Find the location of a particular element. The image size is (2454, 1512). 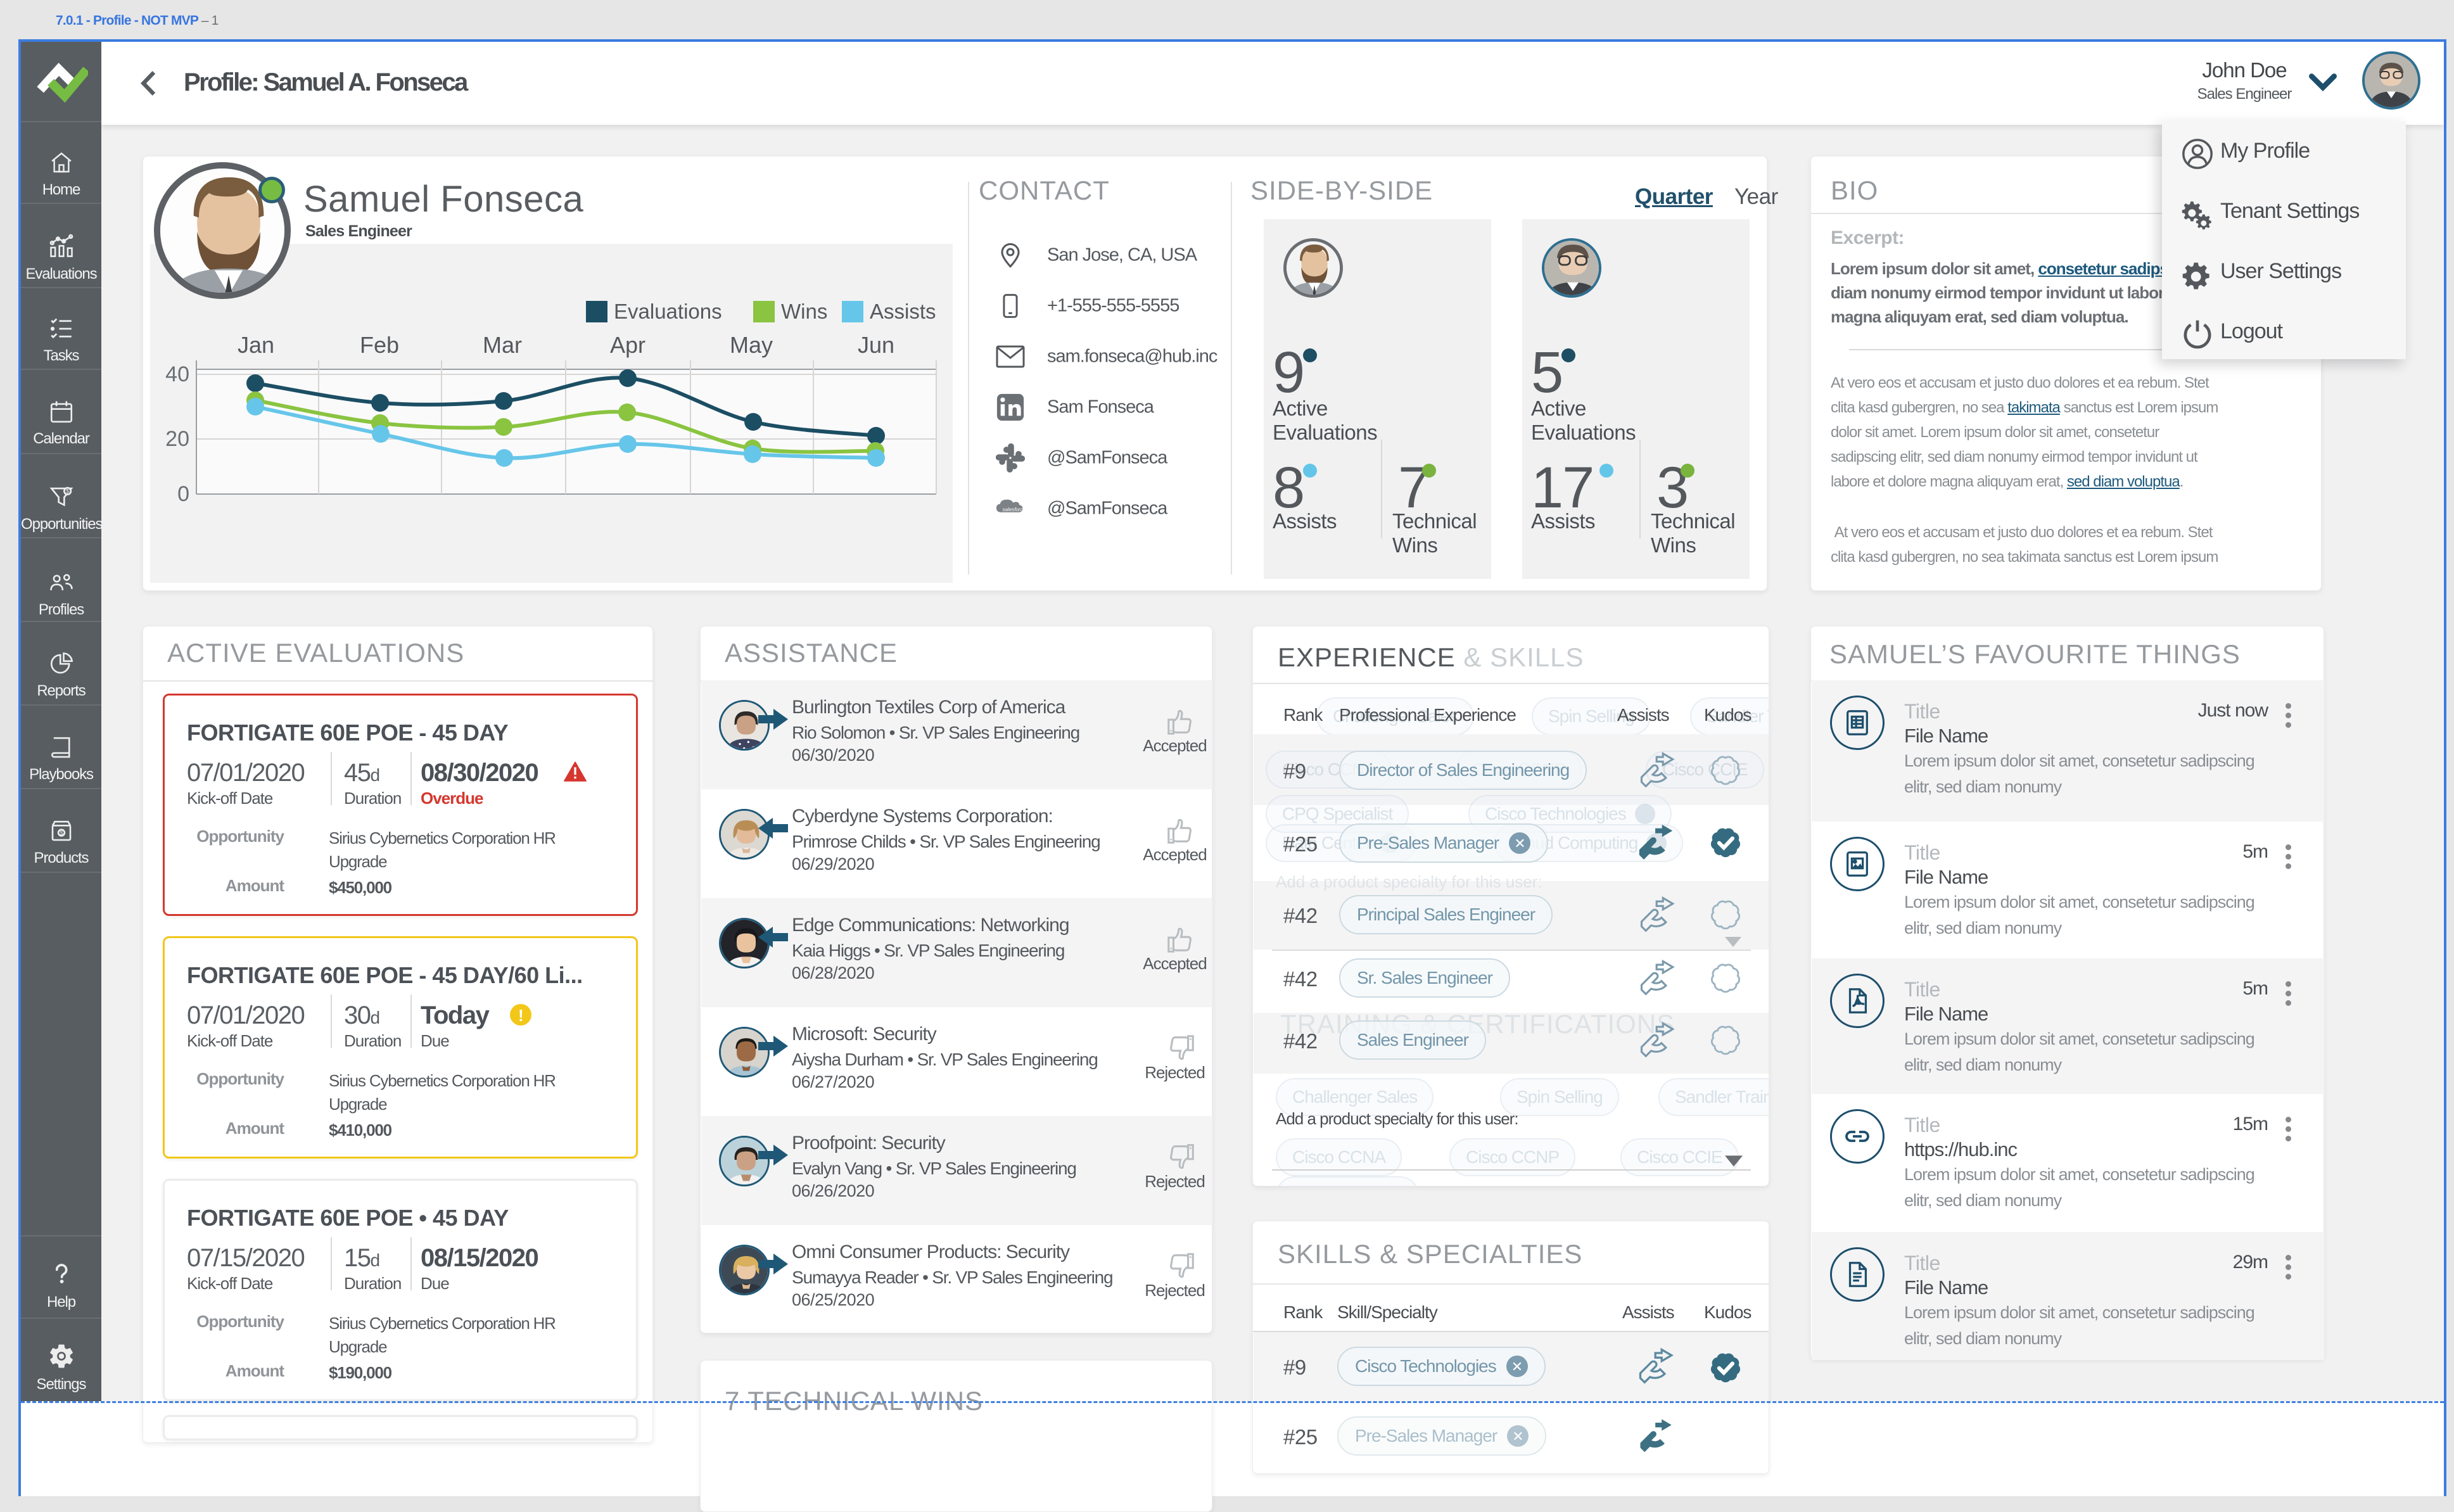

svg-text: 40 is located at coordinates (177, 374).